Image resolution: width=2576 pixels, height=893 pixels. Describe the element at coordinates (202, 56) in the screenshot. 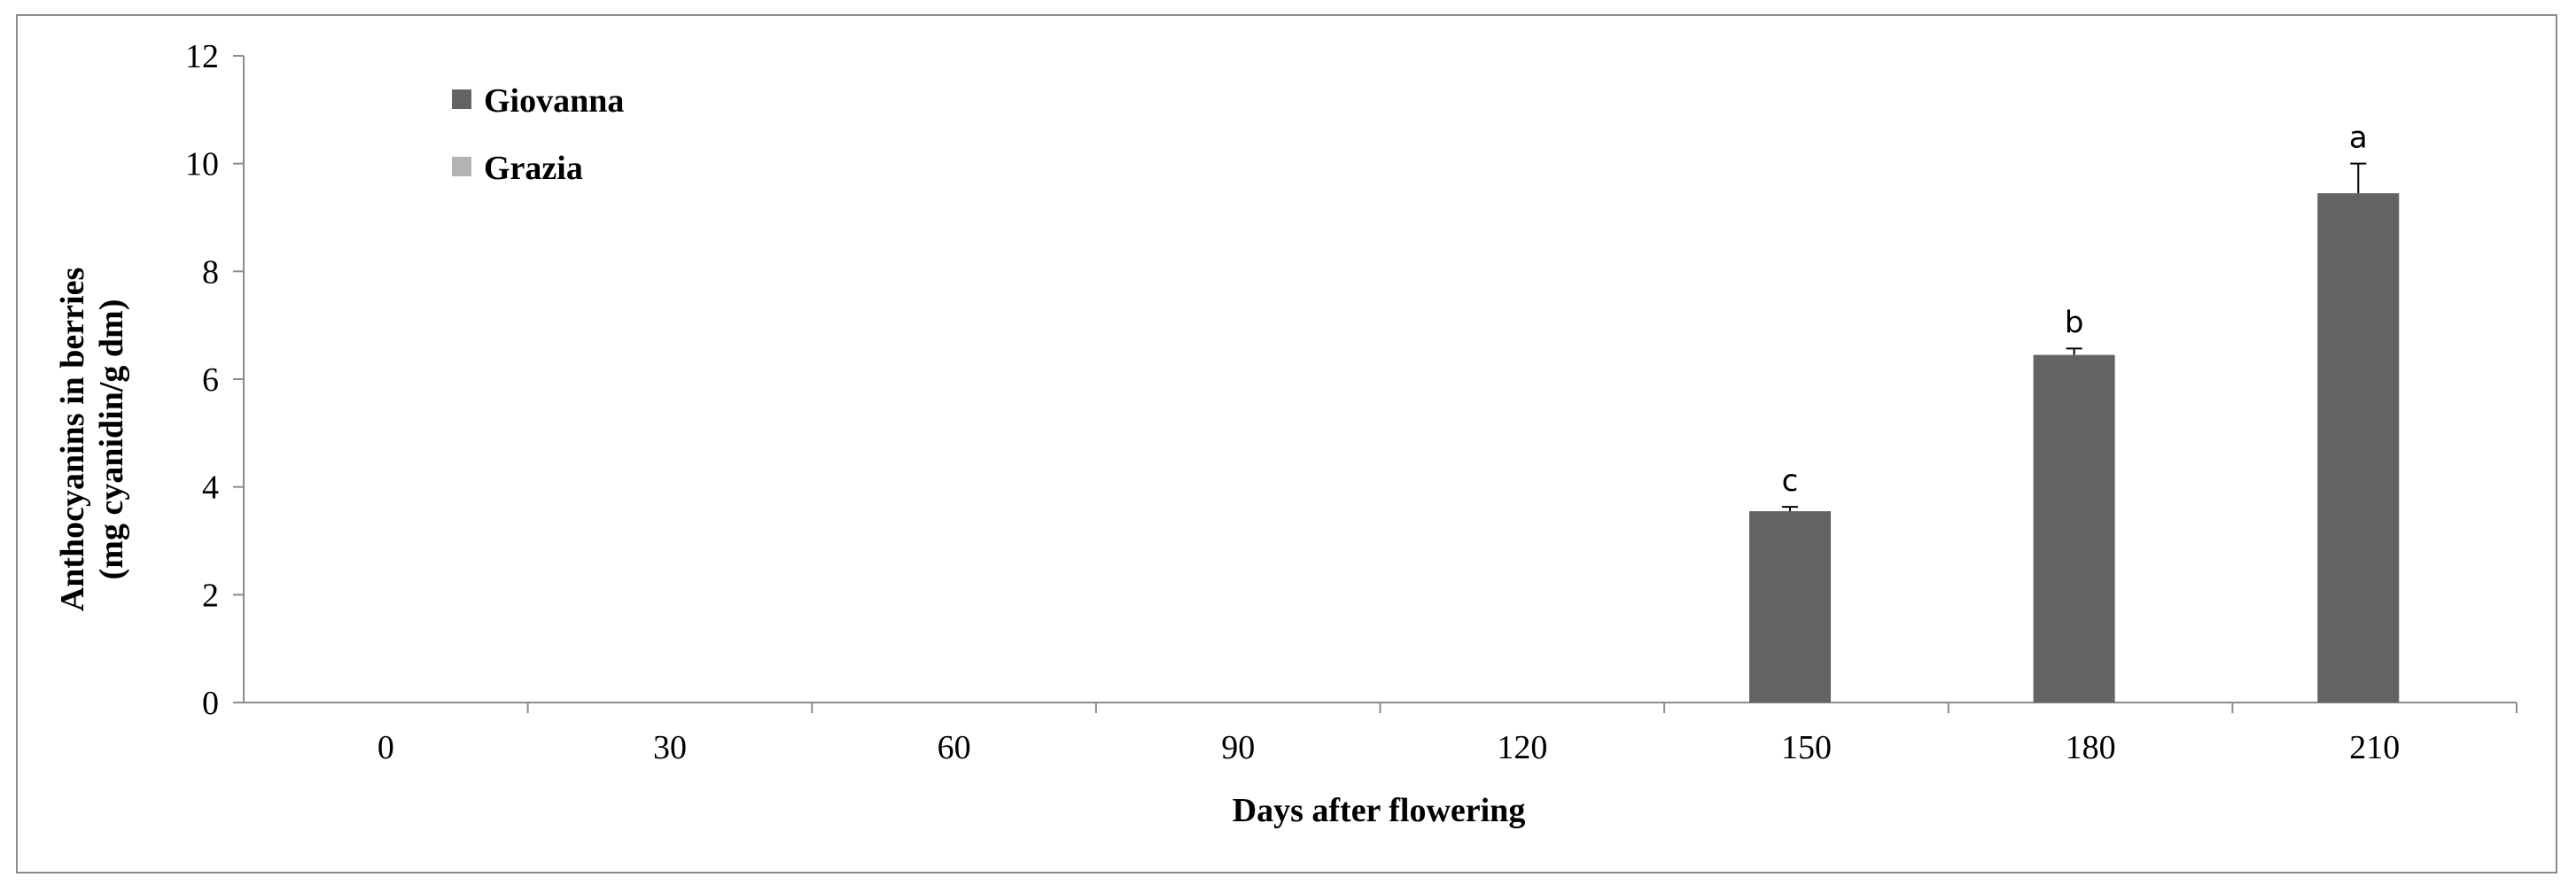

I see `y-tick-label: 12` at that location.